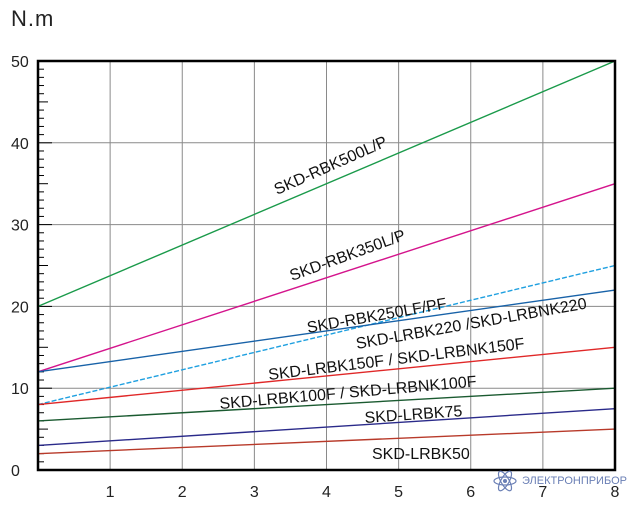  I want to click on y-tick-label: 10, so click(20, 389).